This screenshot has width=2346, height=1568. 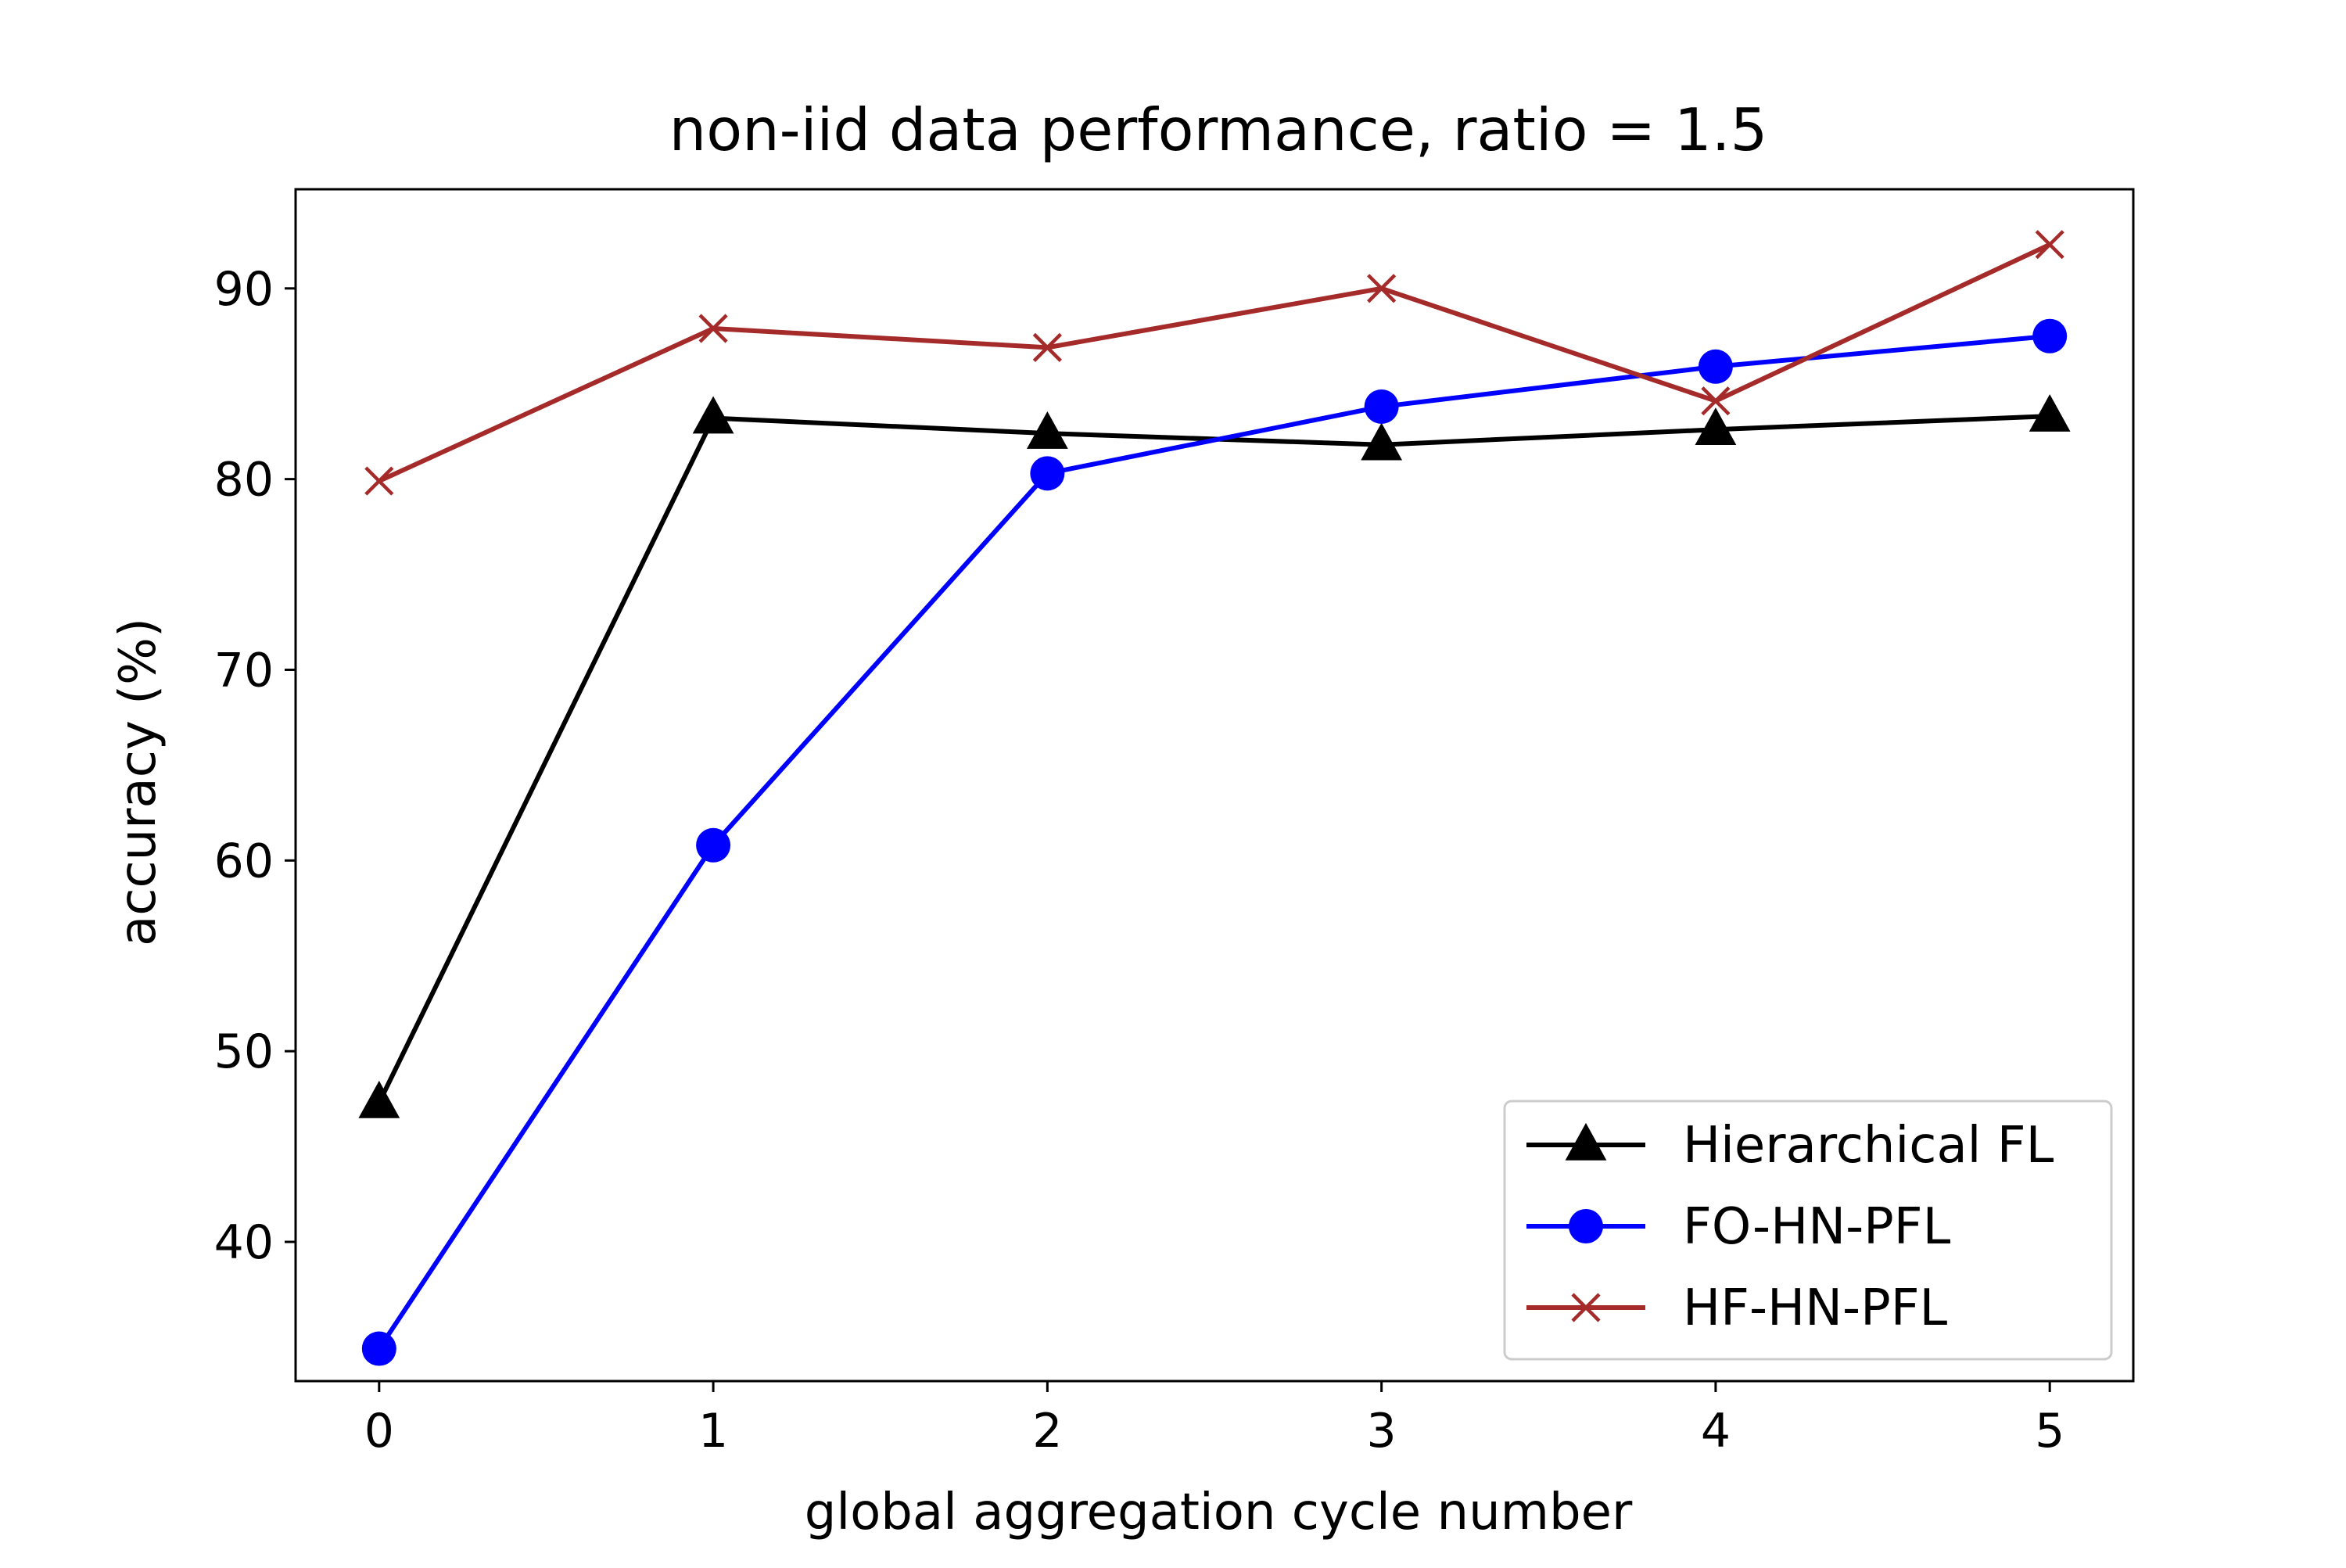 What do you see at coordinates (1716, 1431) in the screenshot?
I see `x-tick-label: 4` at bounding box center [1716, 1431].